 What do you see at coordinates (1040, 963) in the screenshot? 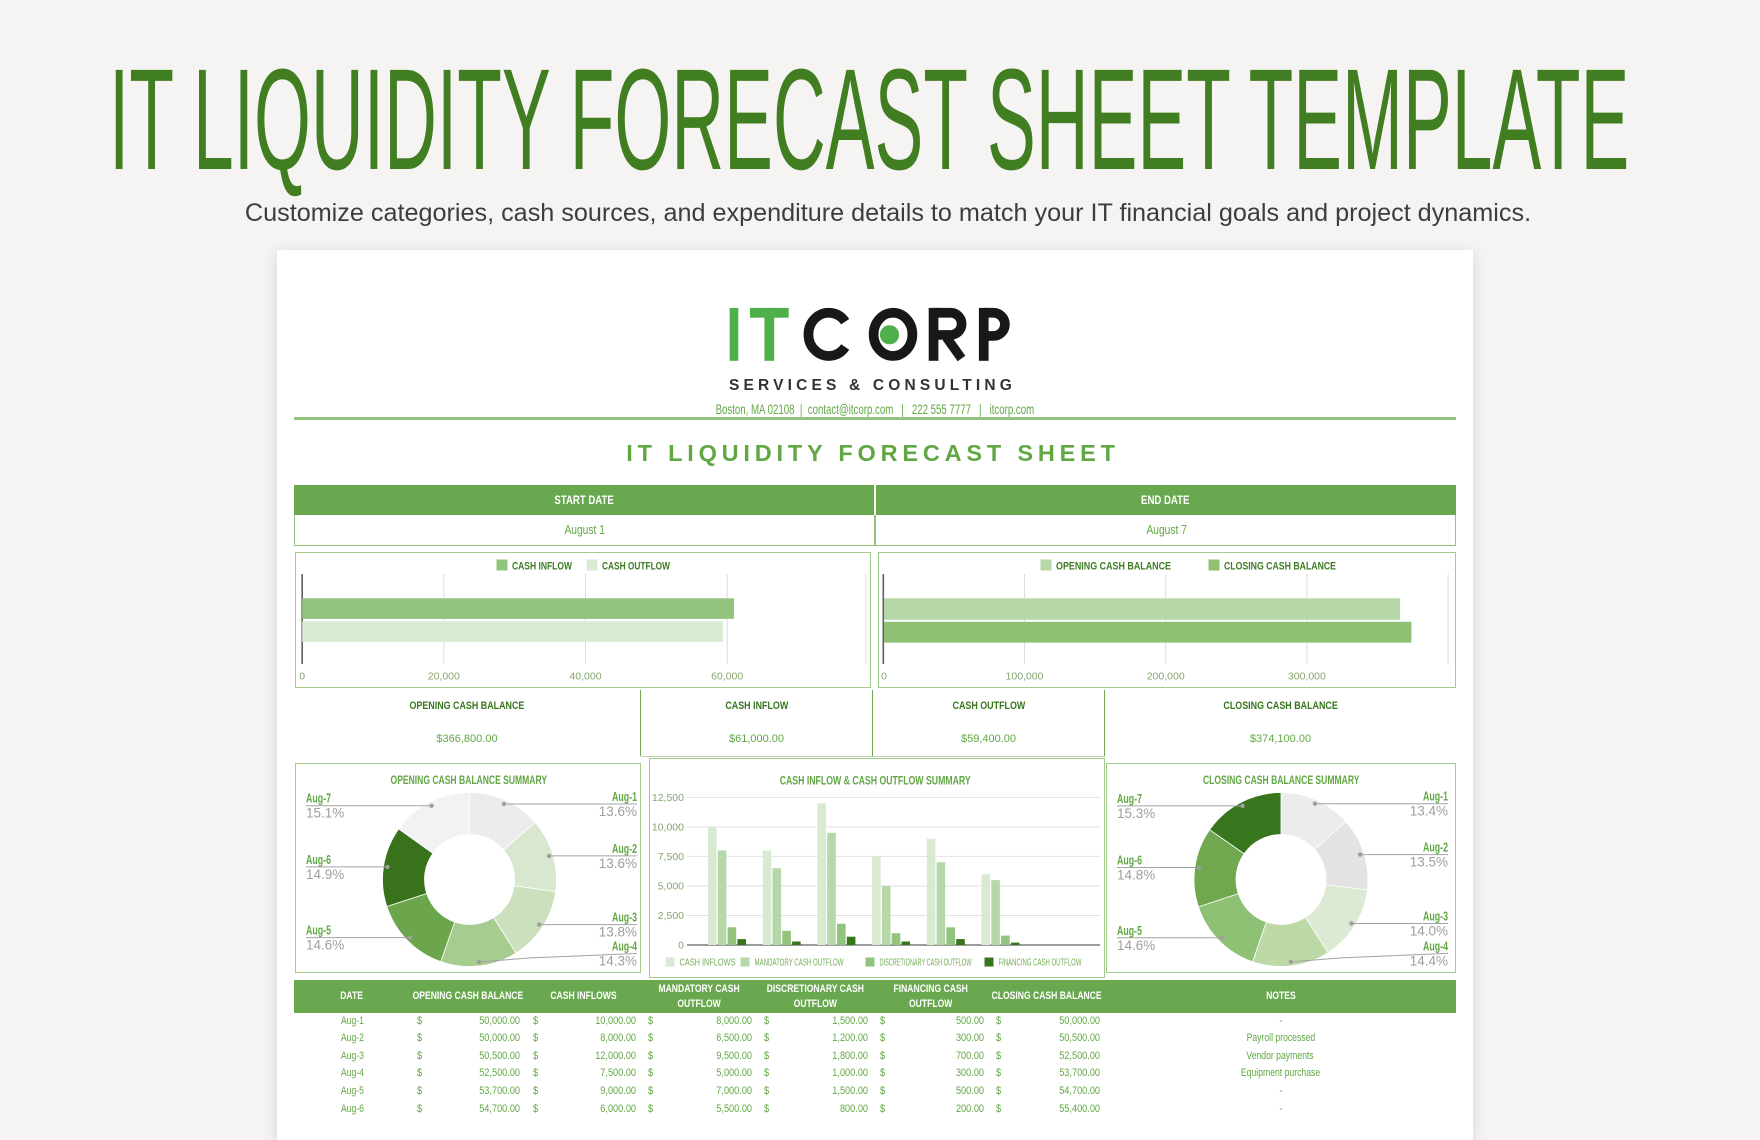
I see `svg-text: FINANCING CASH OUTFLOW` at bounding box center [1040, 963].